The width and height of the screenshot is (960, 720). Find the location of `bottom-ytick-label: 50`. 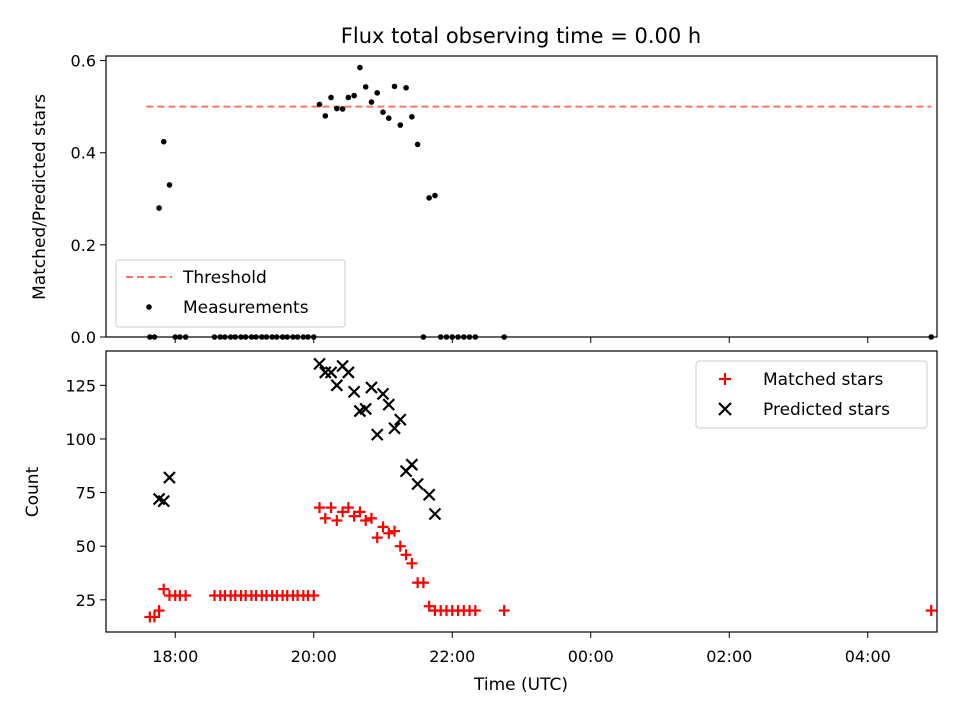

bottom-ytick-label: 50 is located at coordinates (86, 546).